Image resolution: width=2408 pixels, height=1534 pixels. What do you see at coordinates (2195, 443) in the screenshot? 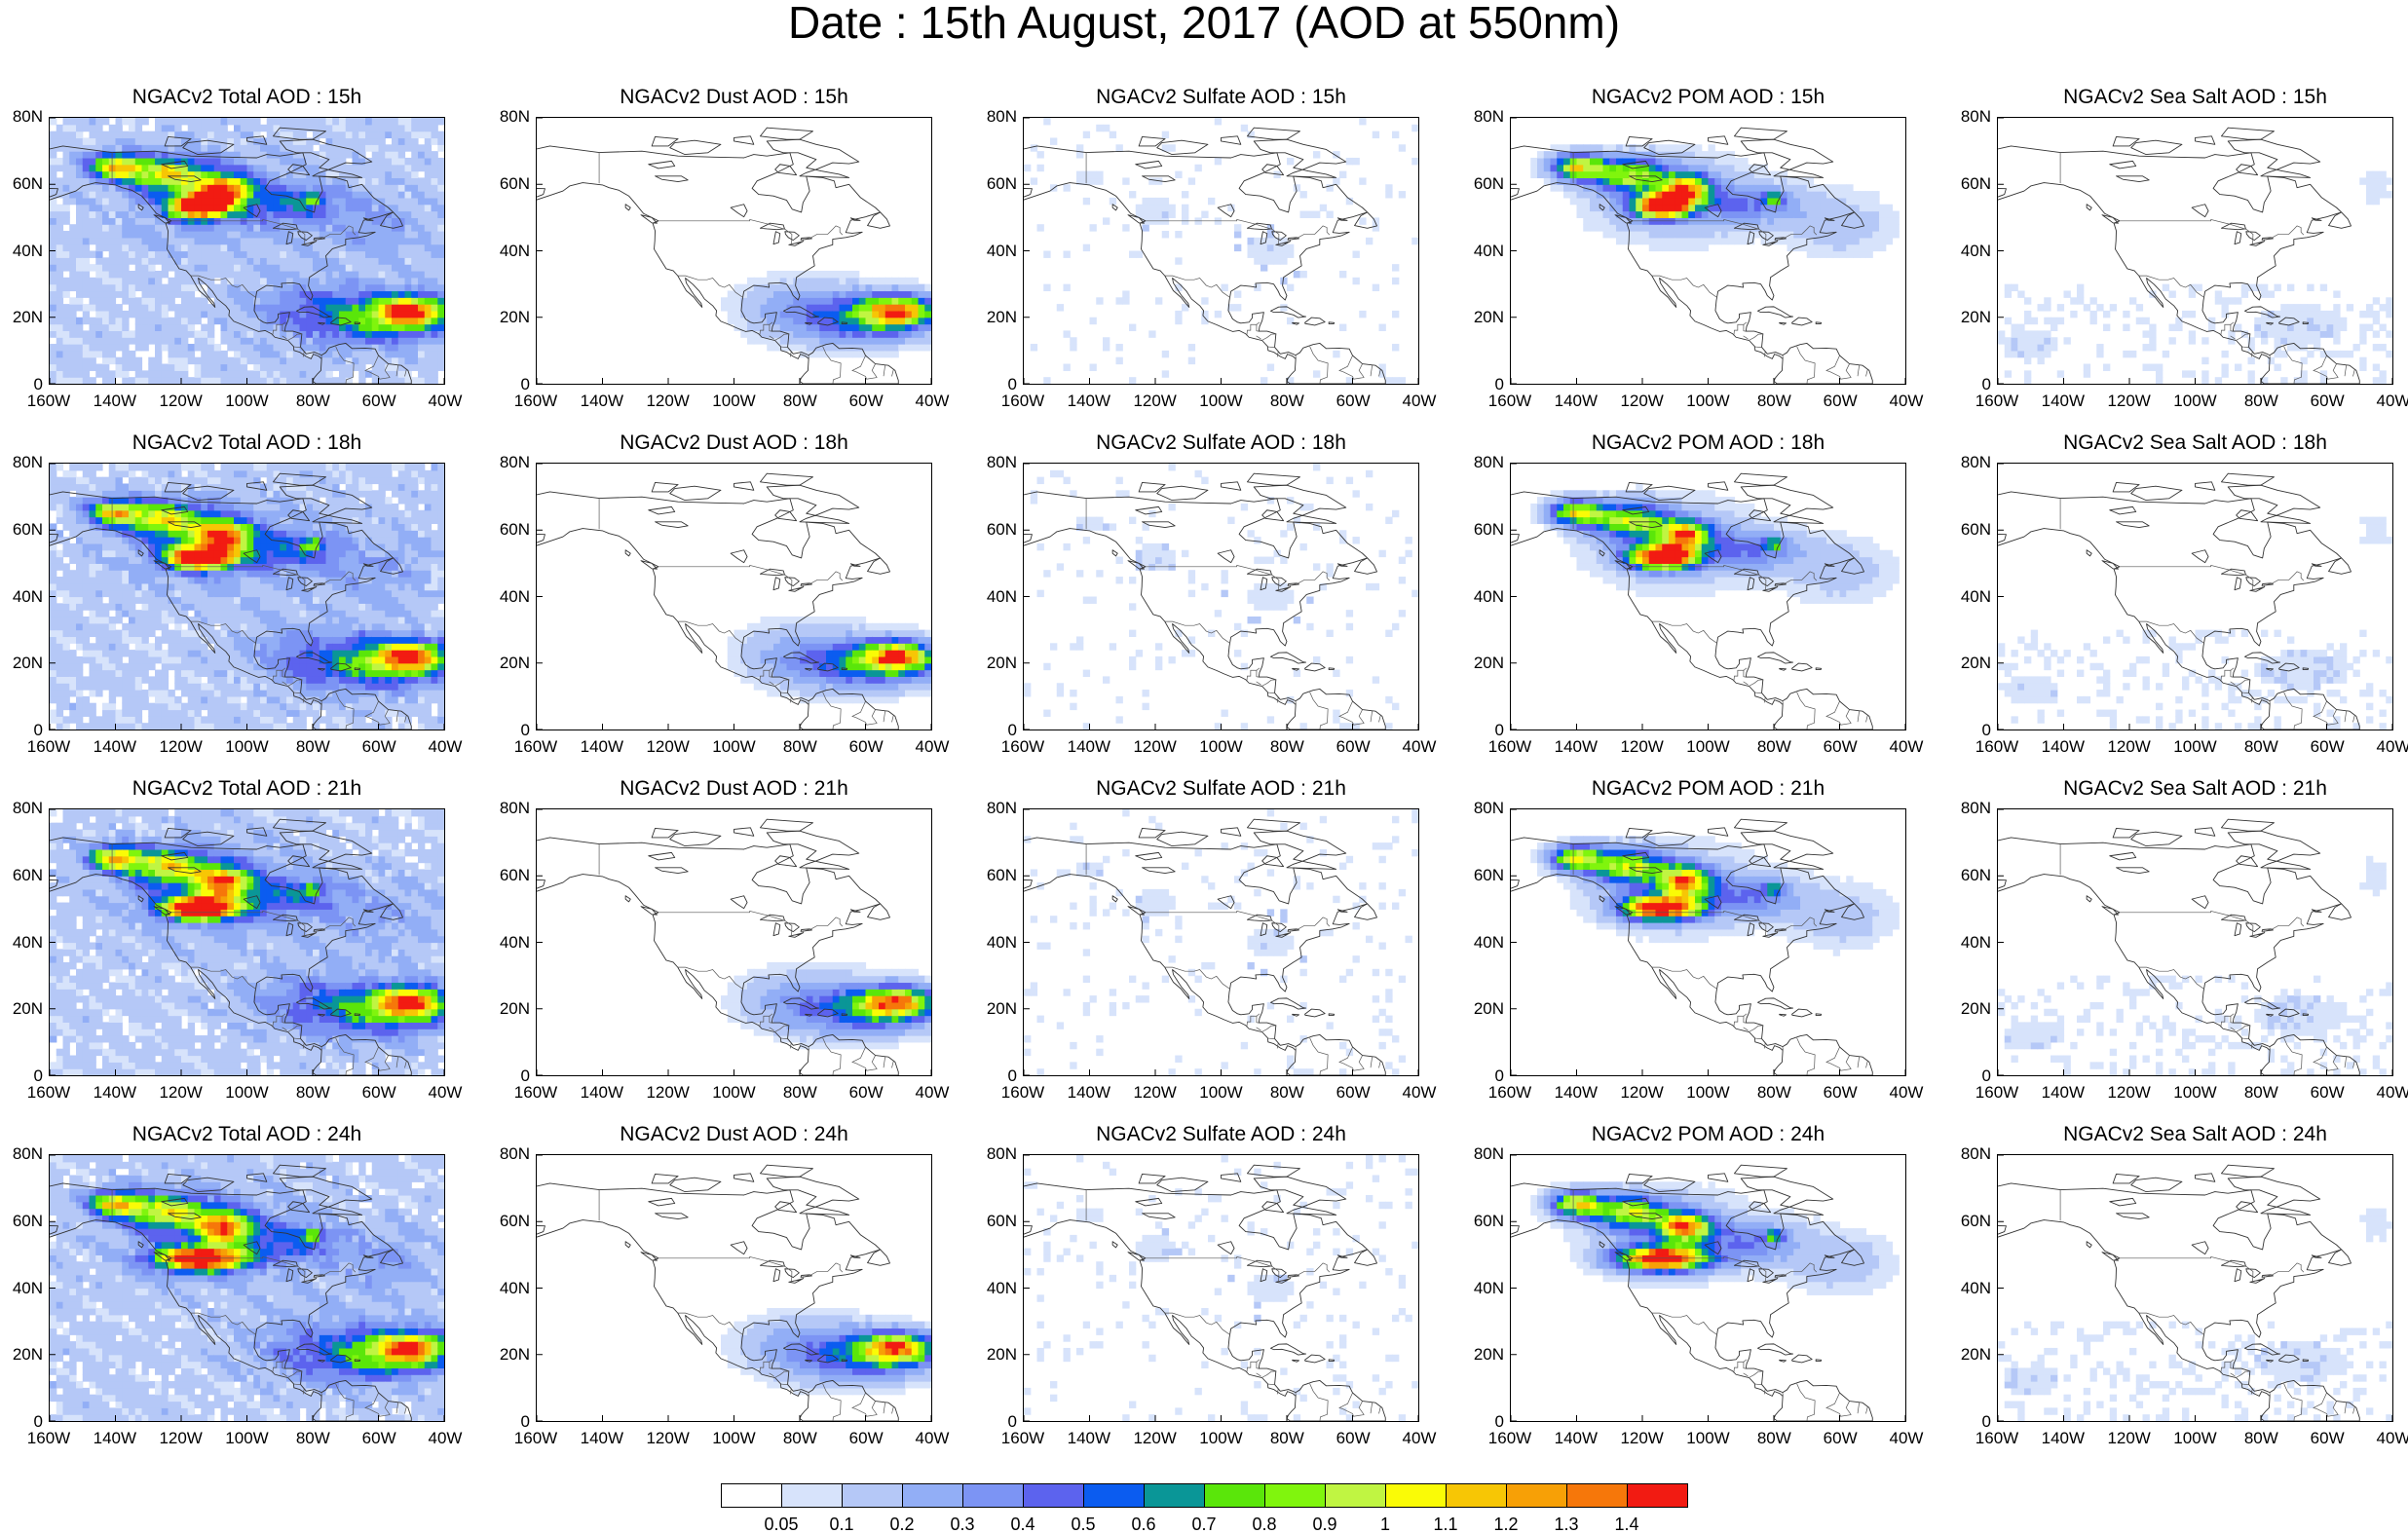
I see `panel-title: NGACv2 Sea Salt AOD : 18h` at bounding box center [2195, 443].